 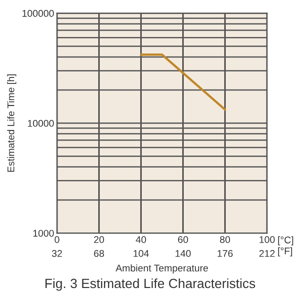 I want to click on x-tick-label: 0, so click(x=57, y=240).